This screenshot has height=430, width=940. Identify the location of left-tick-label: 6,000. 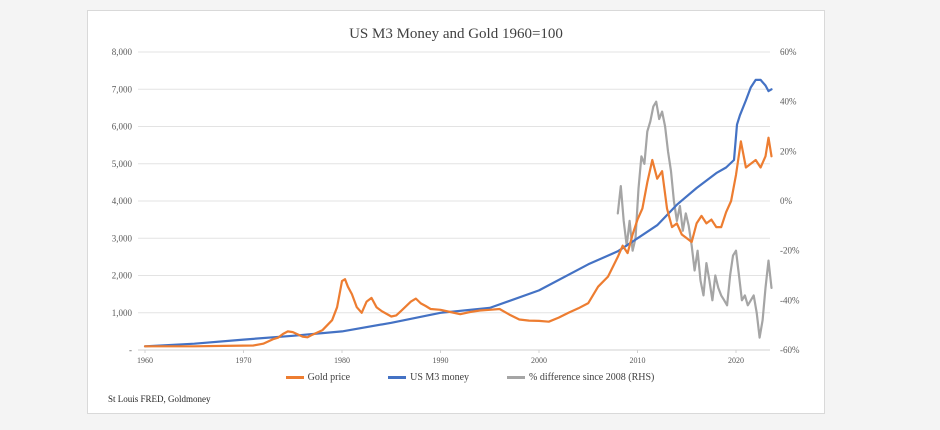
(122, 127).